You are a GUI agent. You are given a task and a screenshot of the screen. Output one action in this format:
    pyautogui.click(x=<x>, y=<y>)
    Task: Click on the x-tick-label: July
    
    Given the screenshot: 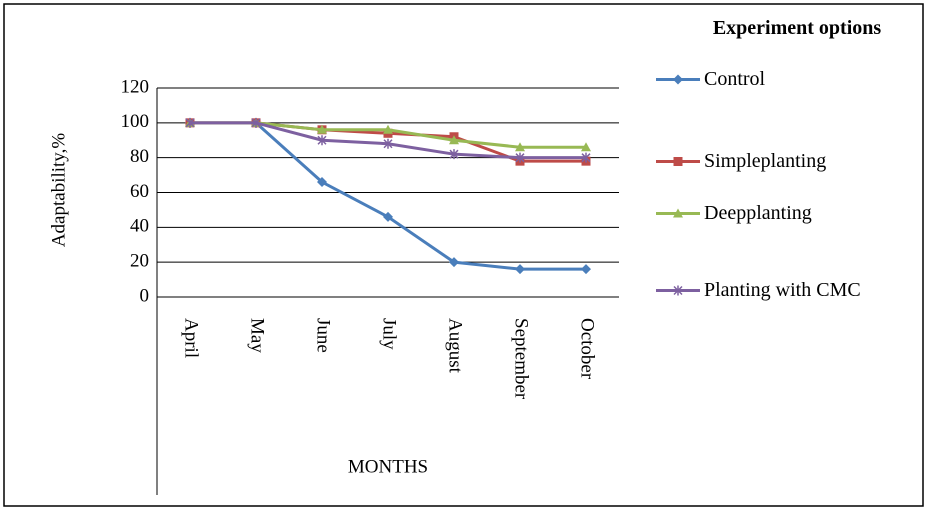 What is the action you would take?
    pyautogui.click(x=389, y=334)
    